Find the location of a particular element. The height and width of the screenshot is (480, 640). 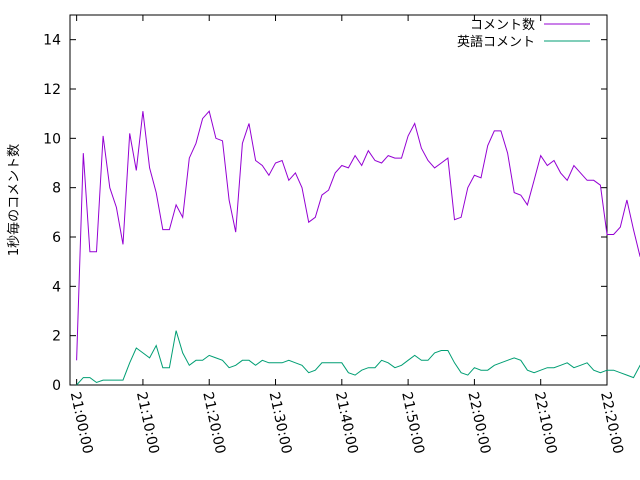

x-tick-label: 22:00:00 is located at coordinates (478, 423).